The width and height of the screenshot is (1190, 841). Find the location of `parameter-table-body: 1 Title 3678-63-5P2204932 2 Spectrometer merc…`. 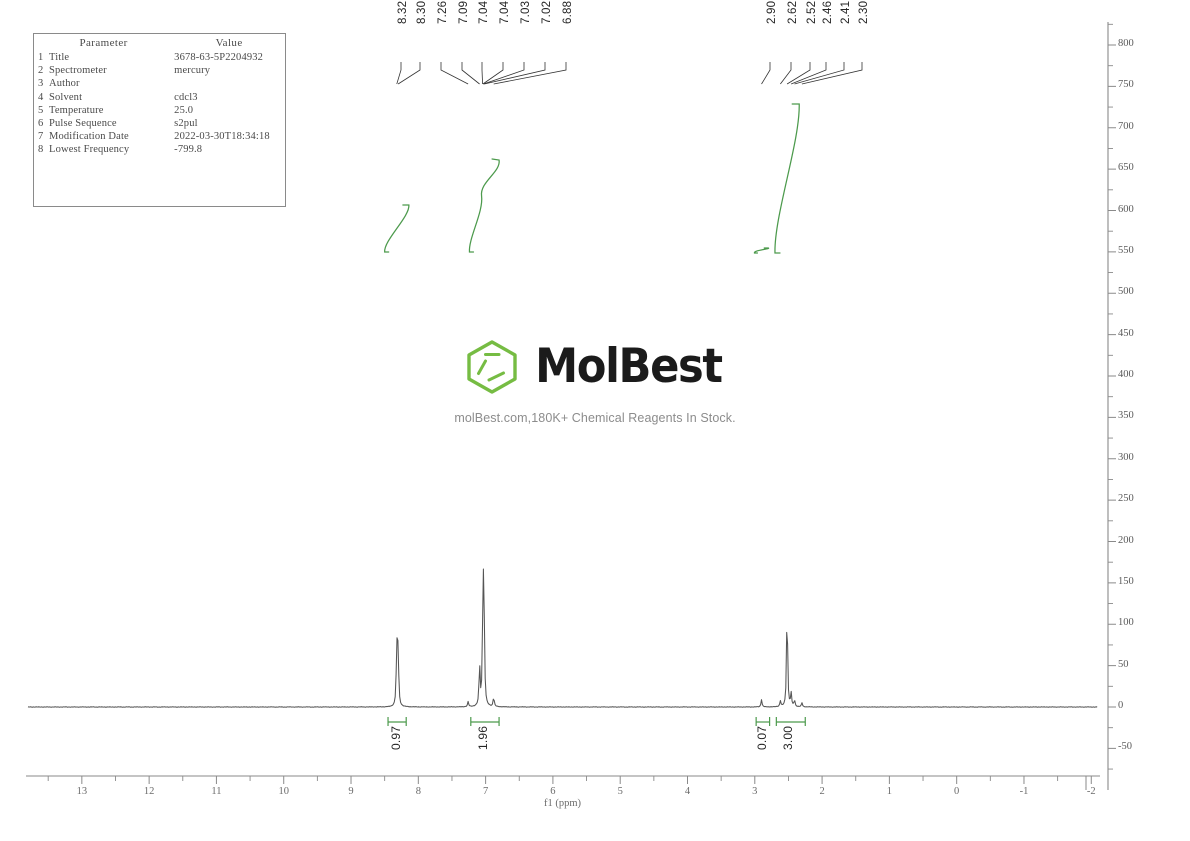

parameter-table-body: 1 Title 3678-63-5P2204932 2 Spectrometer merc… is located at coordinates (159, 104).